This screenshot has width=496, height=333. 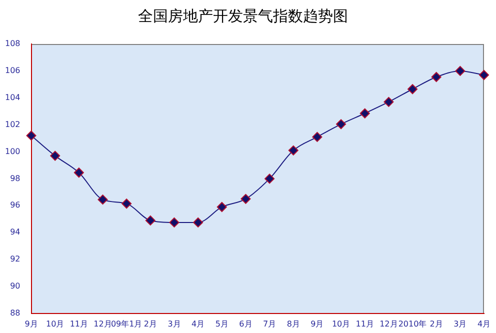 What do you see at coordinates (412, 323) in the screenshot?
I see `x-tick-label: 2010年` at bounding box center [412, 323].